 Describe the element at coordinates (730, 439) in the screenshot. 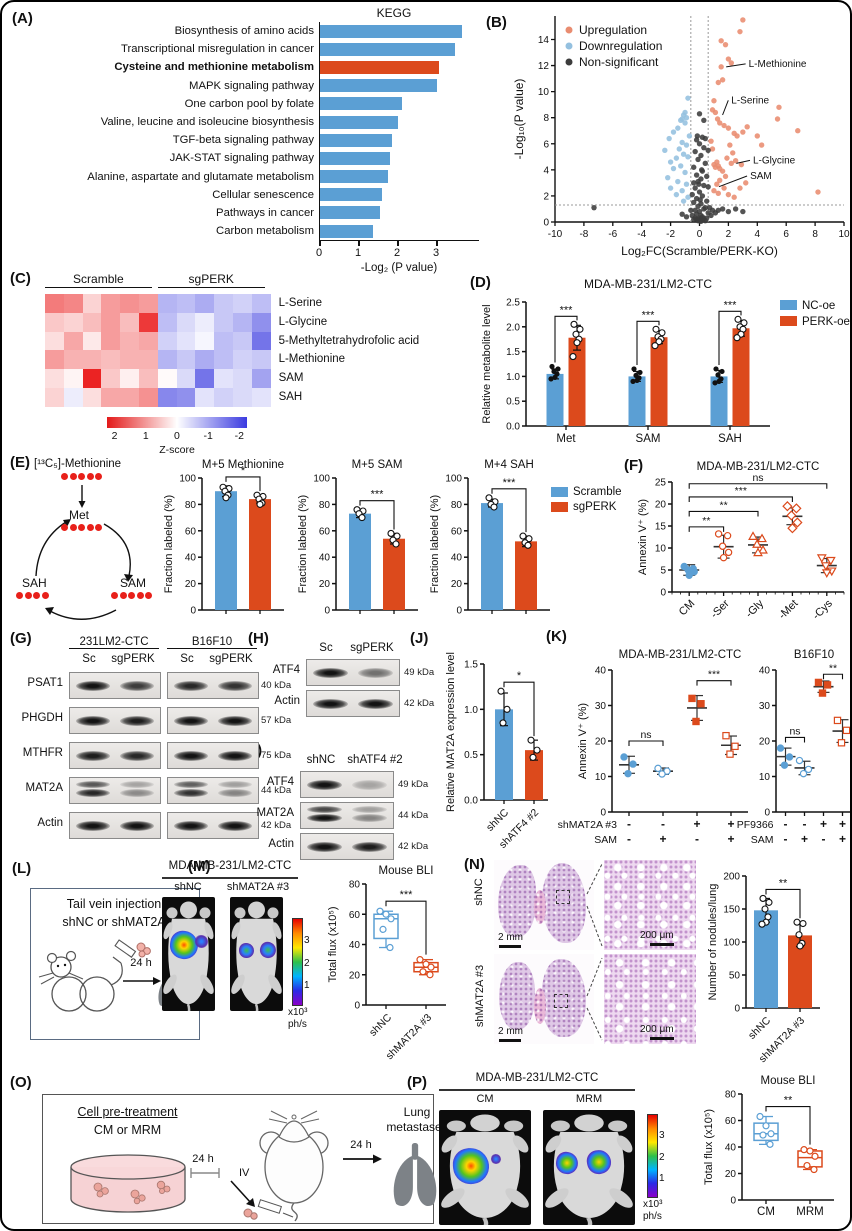

I see `svg-text: SAH` at that location.